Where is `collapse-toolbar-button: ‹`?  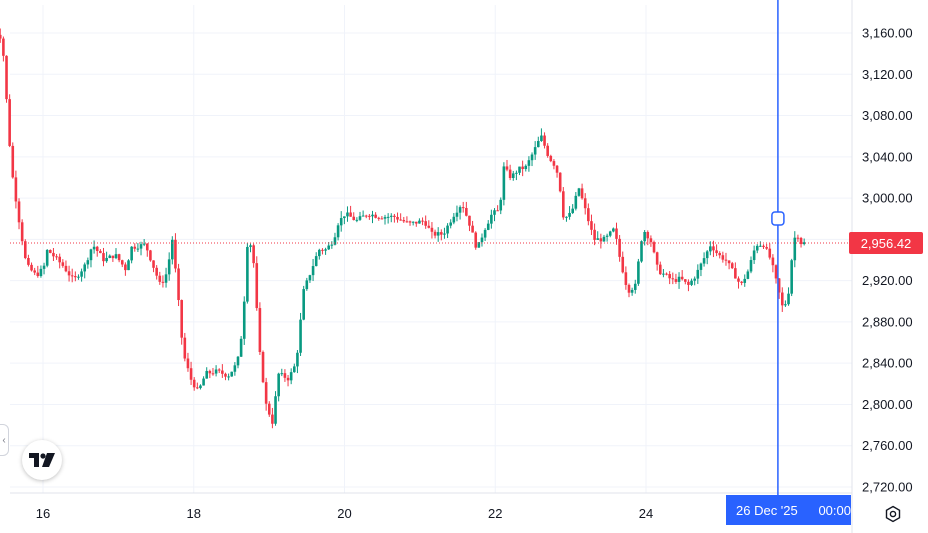 collapse-toolbar-button: ‹ is located at coordinates (4, 440).